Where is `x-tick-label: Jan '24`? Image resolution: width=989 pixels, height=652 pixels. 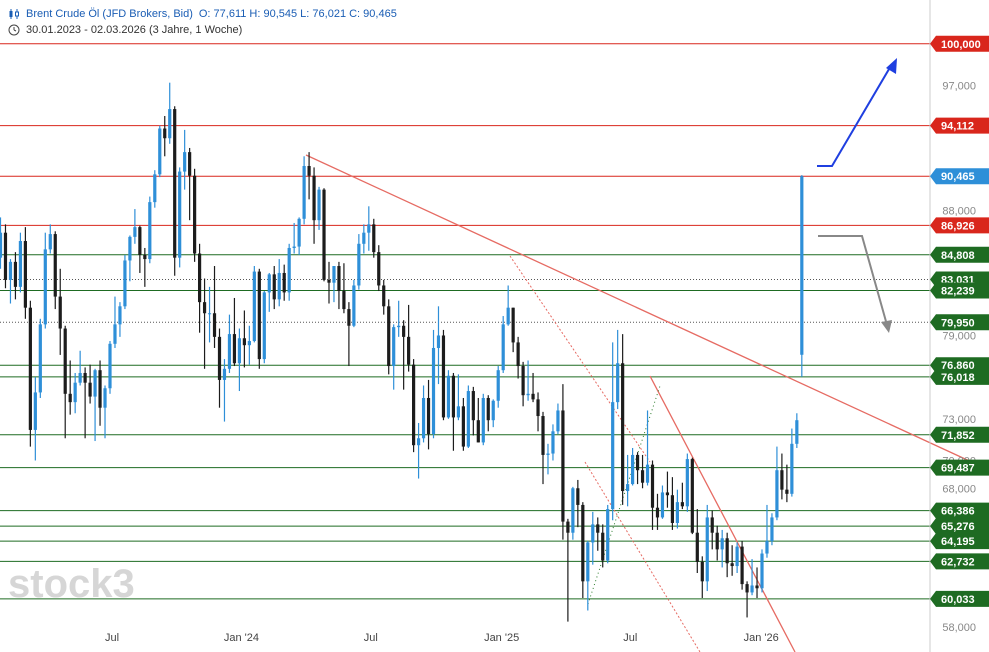 x-tick-label: Jan '24 is located at coordinates (241, 638).